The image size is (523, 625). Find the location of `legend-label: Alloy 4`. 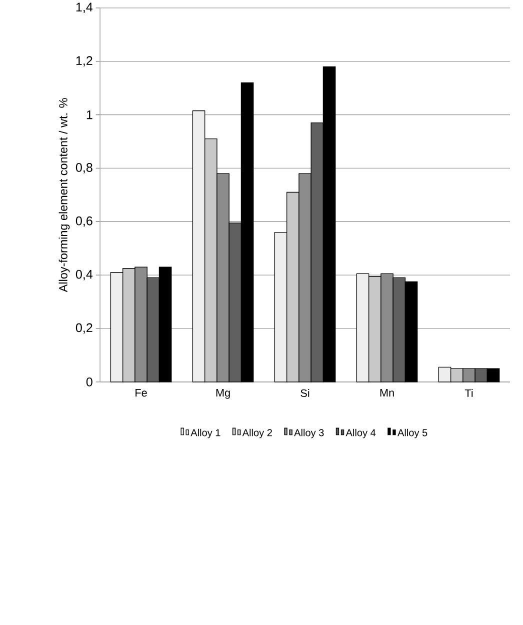

legend-label: Alloy 4 is located at coordinates (361, 433).